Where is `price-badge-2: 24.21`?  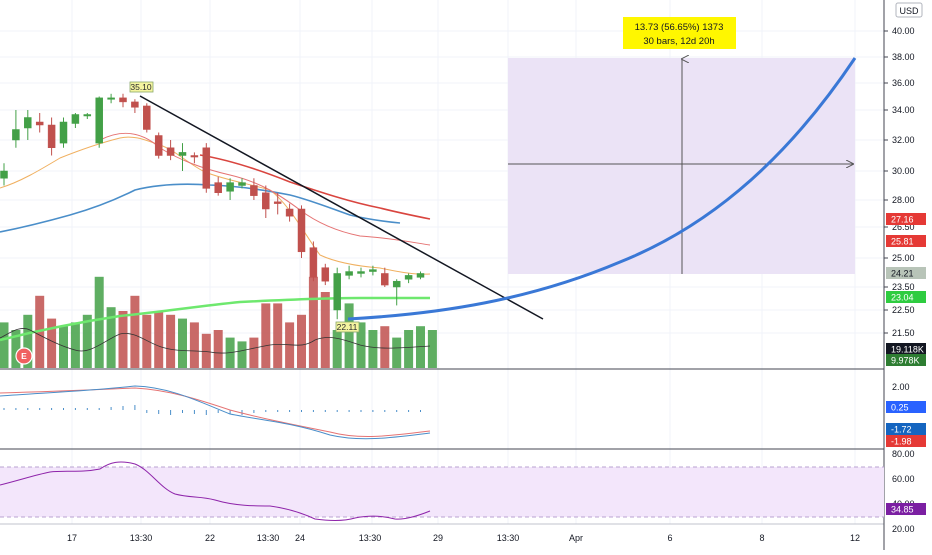 price-badge-2: 24.21 is located at coordinates (906, 273).